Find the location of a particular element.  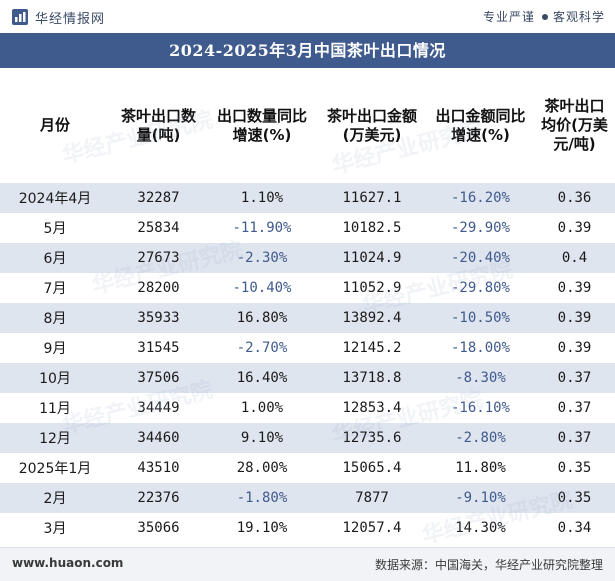

cell-month: 2024年4月 is located at coordinates (55, 198).